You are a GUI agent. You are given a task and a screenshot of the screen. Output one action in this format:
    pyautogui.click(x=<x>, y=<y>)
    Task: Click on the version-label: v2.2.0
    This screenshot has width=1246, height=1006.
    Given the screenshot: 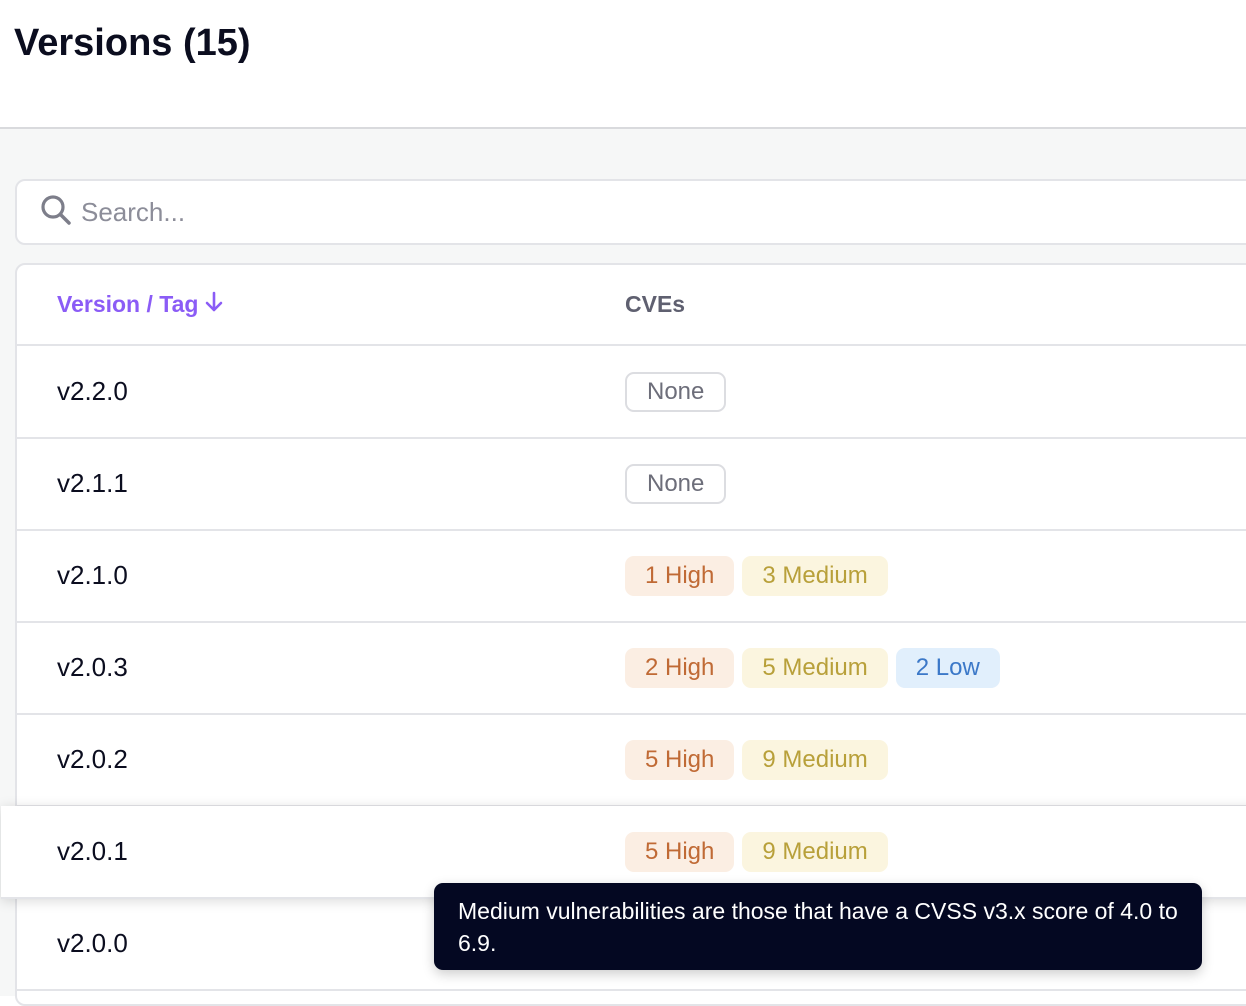 What is the action you would take?
    pyautogui.click(x=92, y=391)
    